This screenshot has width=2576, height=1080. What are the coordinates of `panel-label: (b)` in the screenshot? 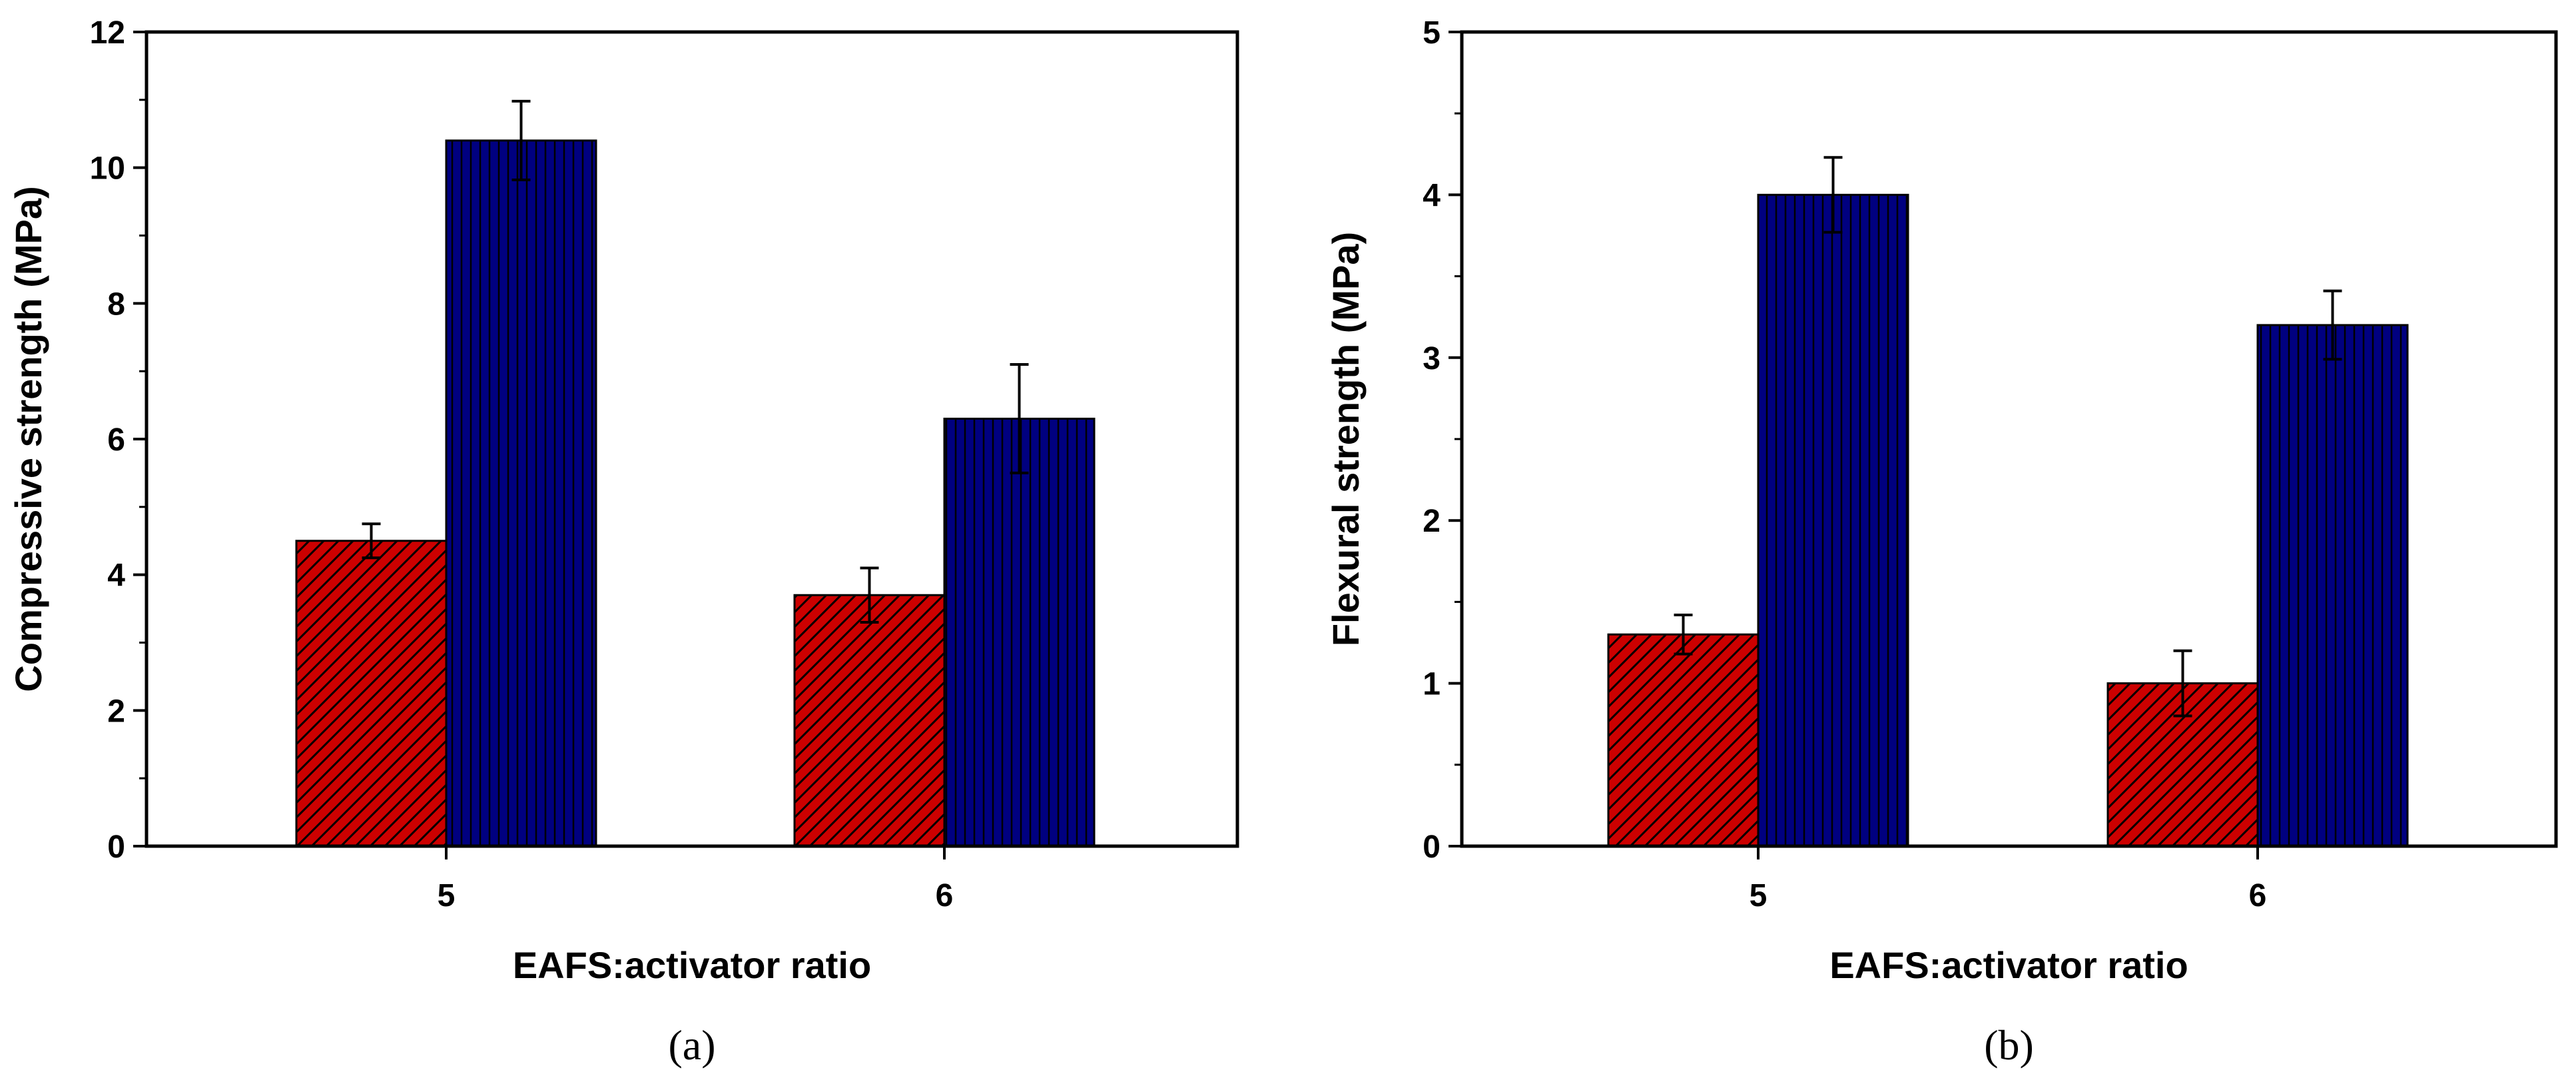 It's located at (2009, 1045).